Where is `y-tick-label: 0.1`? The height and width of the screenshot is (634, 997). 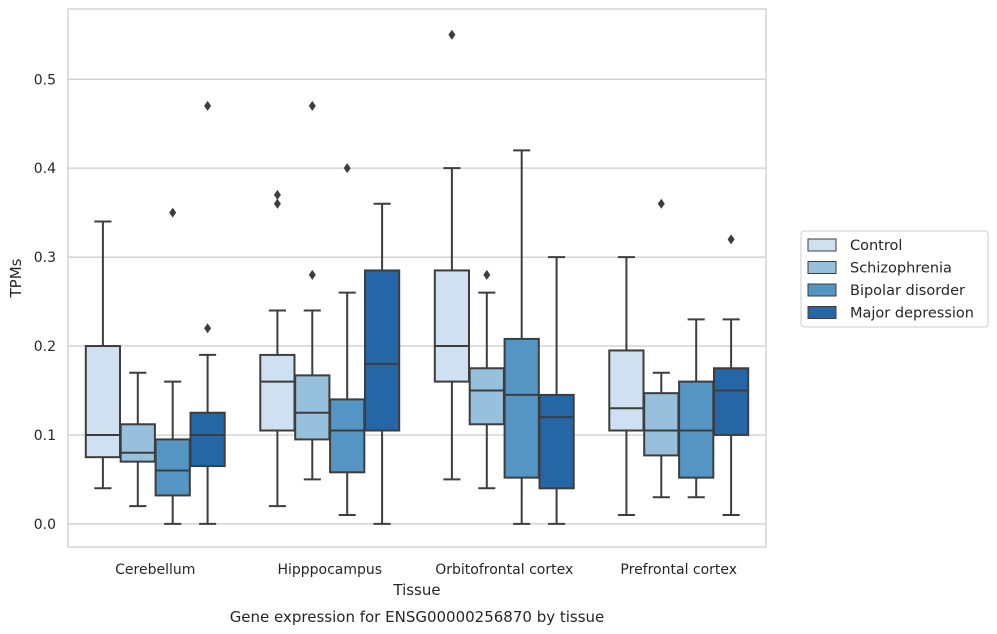
y-tick-label: 0.1 is located at coordinates (45, 436).